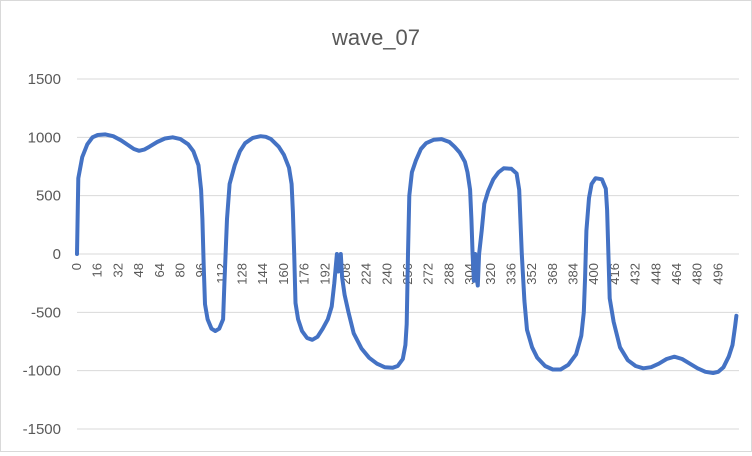 The width and height of the screenshot is (752, 456). I want to click on x-tick-label: 64, so click(159, 270).